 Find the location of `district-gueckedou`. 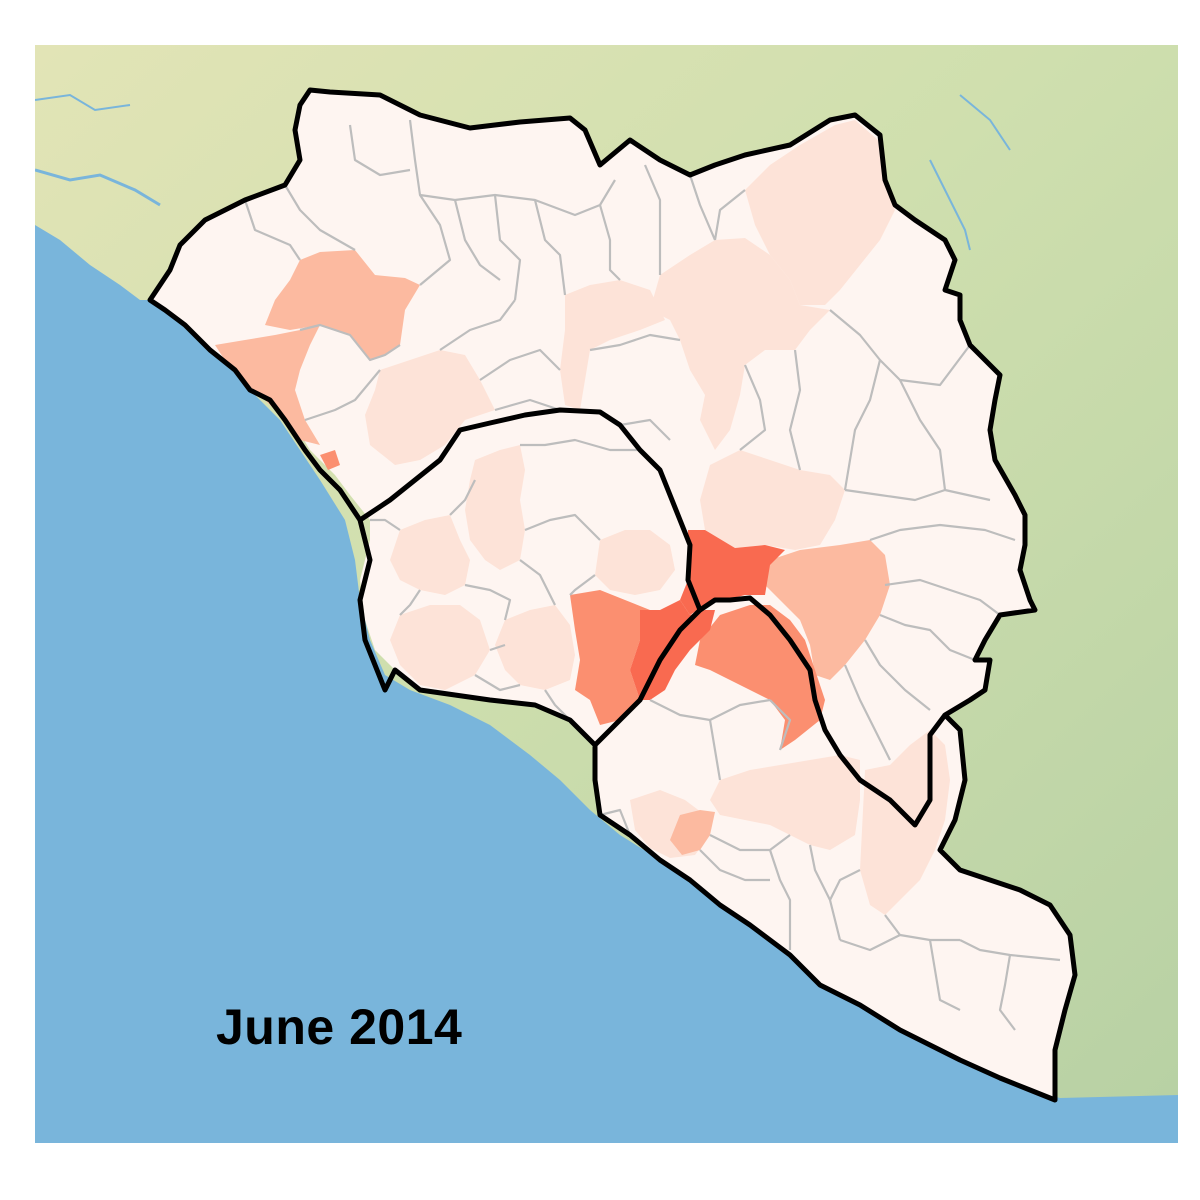

district-gueckedou is located at coordinates (732, 572).